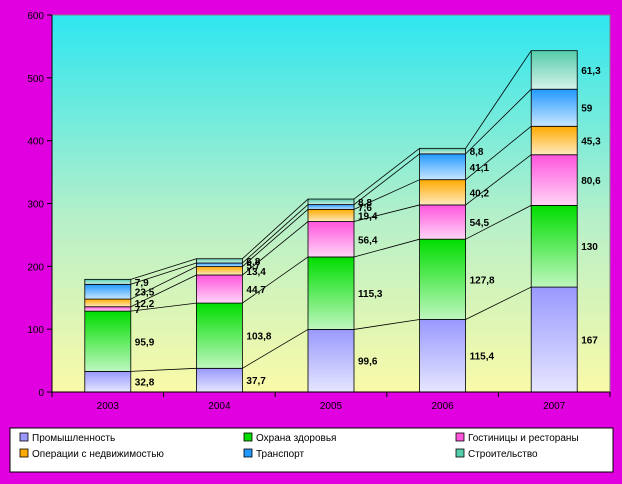  I want to click on data-label: 44,7, so click(256, 290).